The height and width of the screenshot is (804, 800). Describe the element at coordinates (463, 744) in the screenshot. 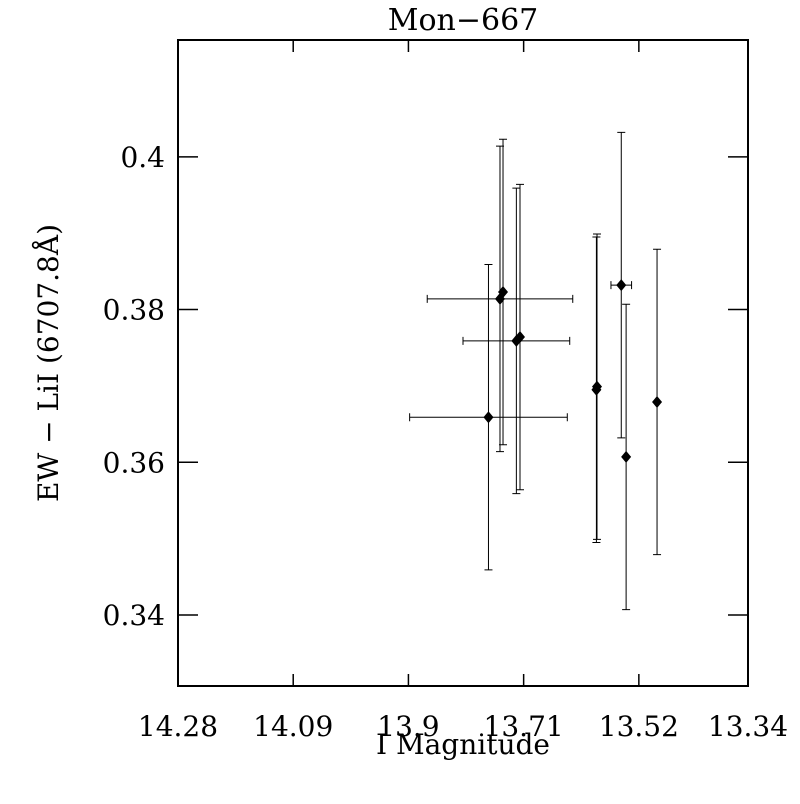

I see `x-axis-label: I Magnitude` at that location.